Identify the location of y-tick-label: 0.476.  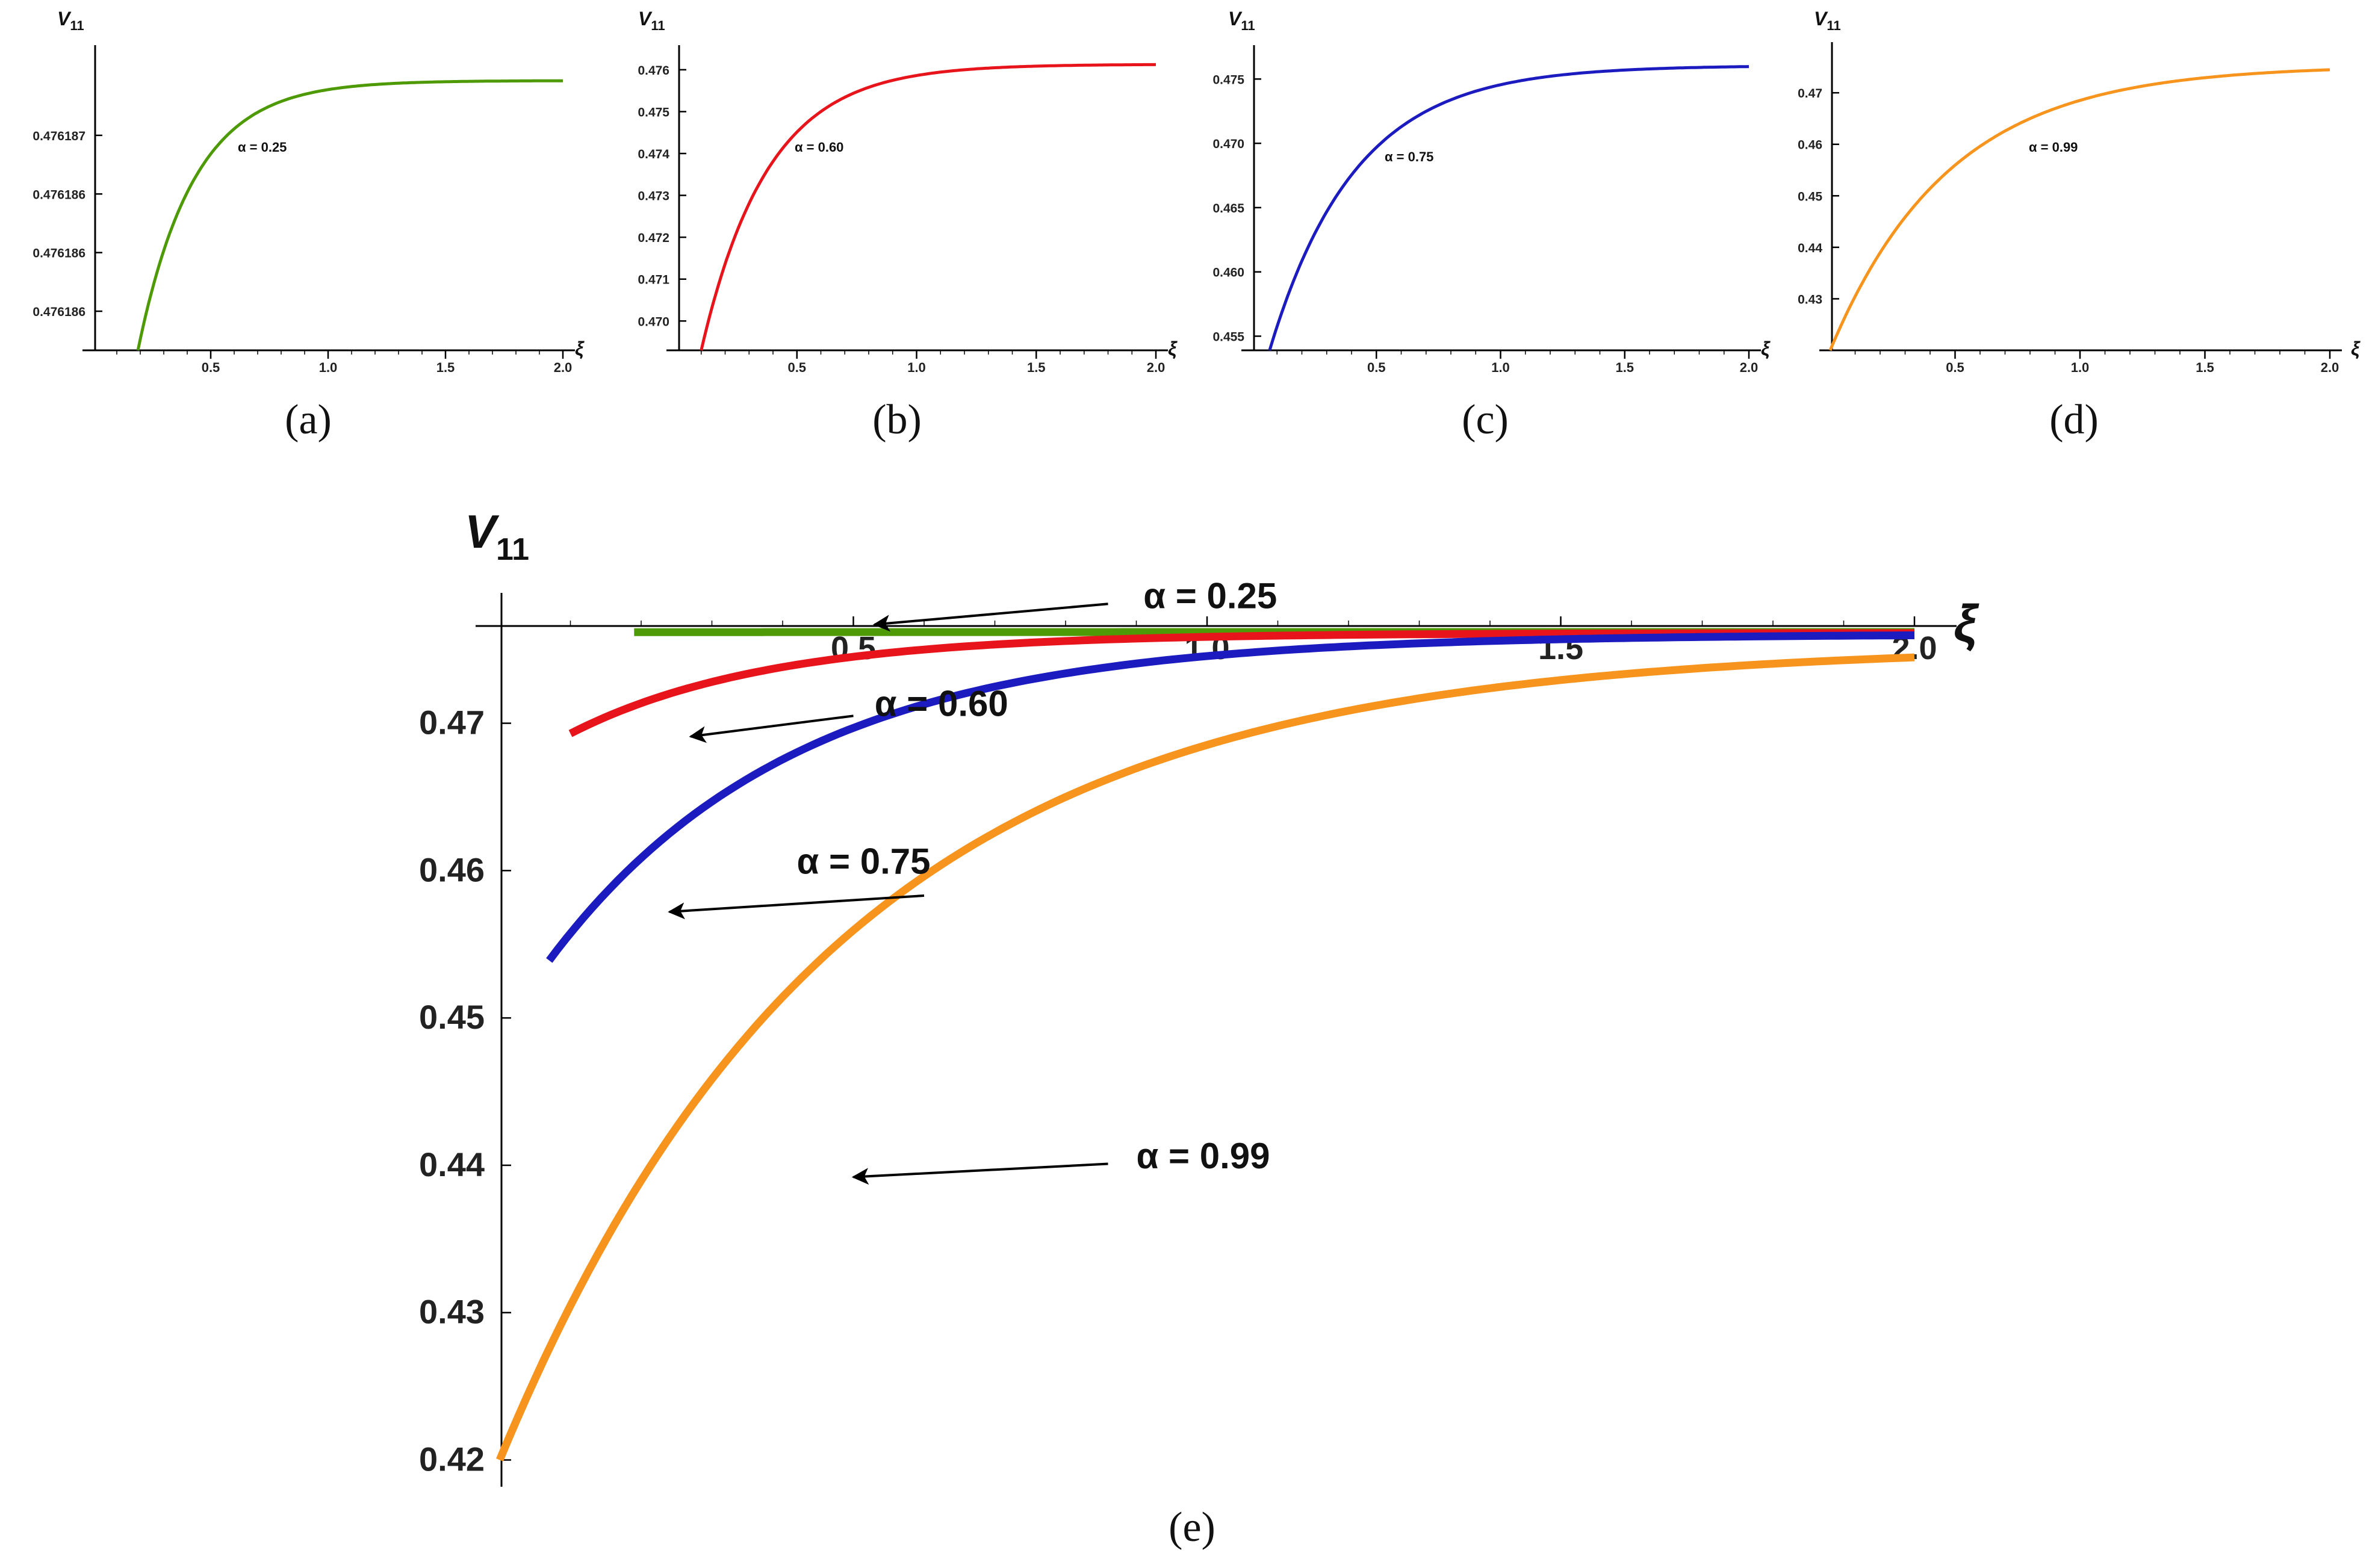
(653, 71).